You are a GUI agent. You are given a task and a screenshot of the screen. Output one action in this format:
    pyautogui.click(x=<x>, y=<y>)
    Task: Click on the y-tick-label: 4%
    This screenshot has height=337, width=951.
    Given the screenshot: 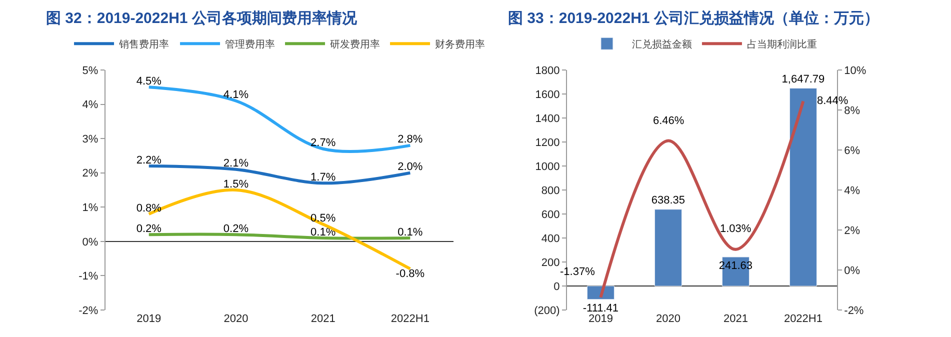 What is the action you would take?
    pyautogui.click(x=90, y=105)
    